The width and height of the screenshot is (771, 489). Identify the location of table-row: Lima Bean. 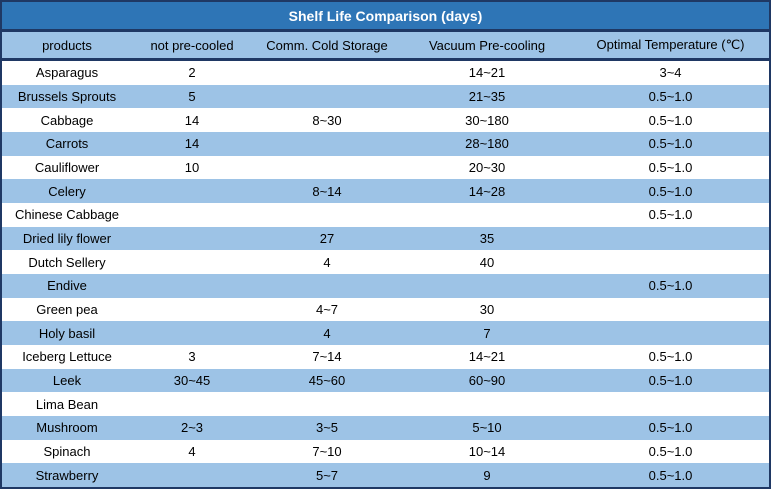
(385, 404).